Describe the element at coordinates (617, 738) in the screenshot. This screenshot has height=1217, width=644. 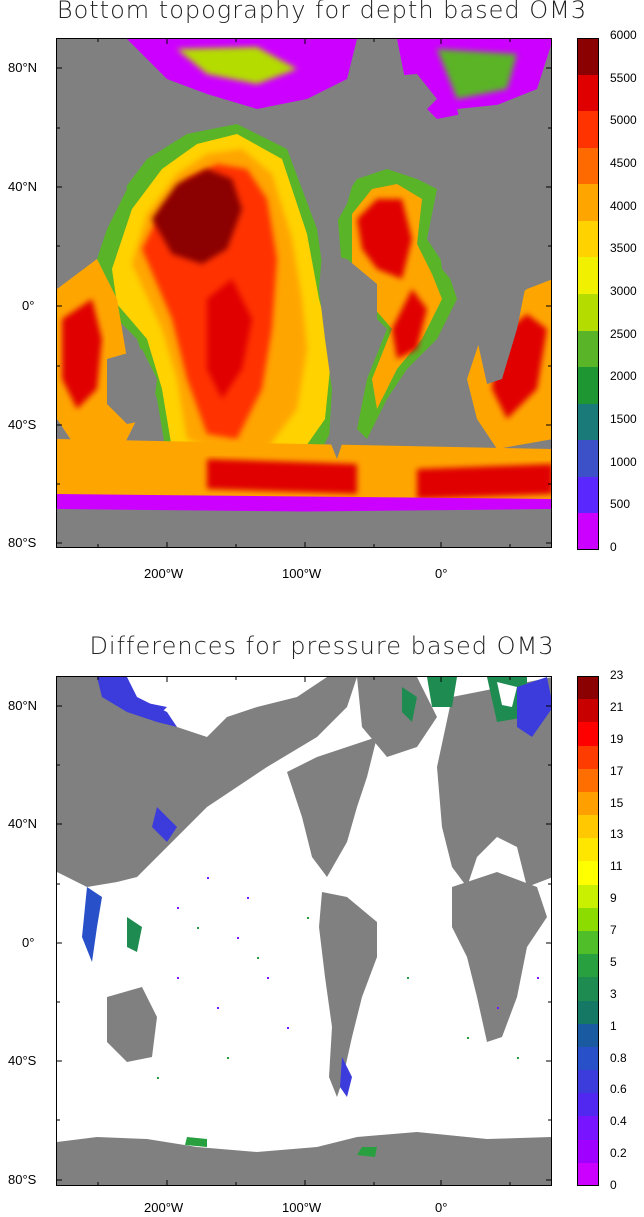
I see `colorbar-label: 19` at that location.